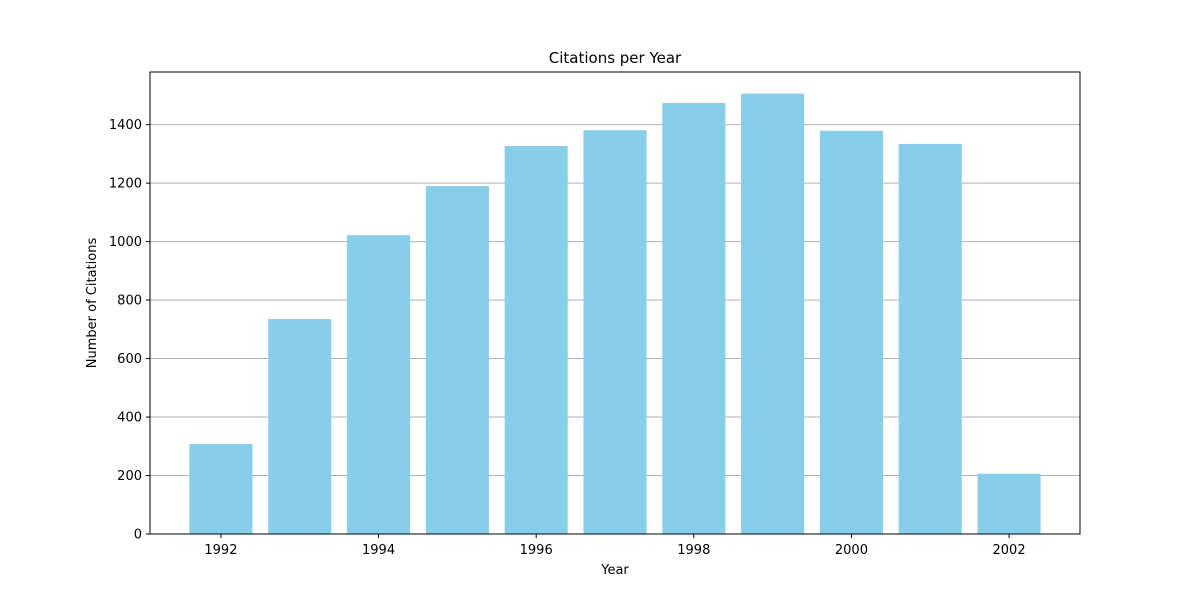 The image size is (1200, 604). What do you see at coordinates (693, 550) in the screenshot?
I see `x-tick-label: 1998` at bounding box center [693, 550].